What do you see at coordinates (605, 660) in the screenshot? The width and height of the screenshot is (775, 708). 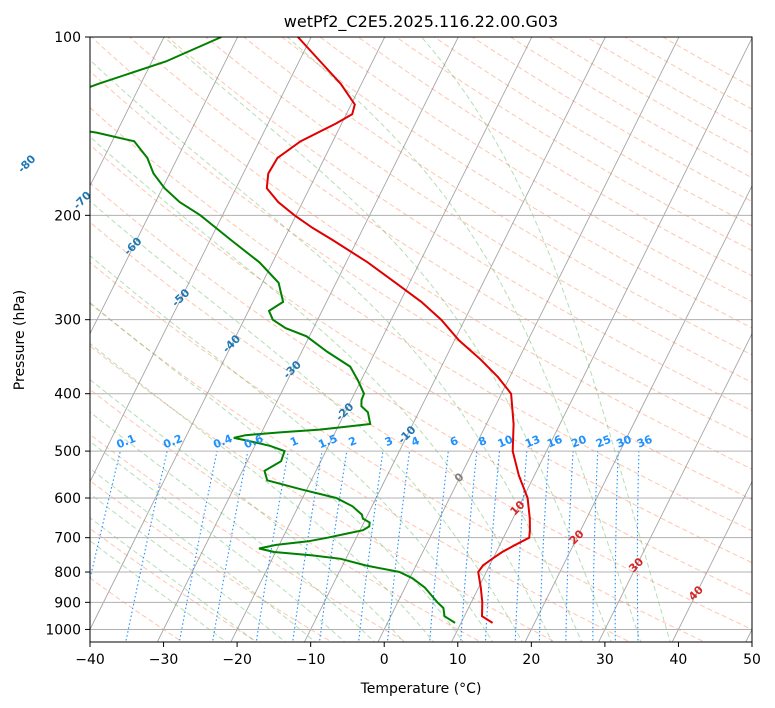 I see `x-tick-label: 30` at bounding box center [605, 660].